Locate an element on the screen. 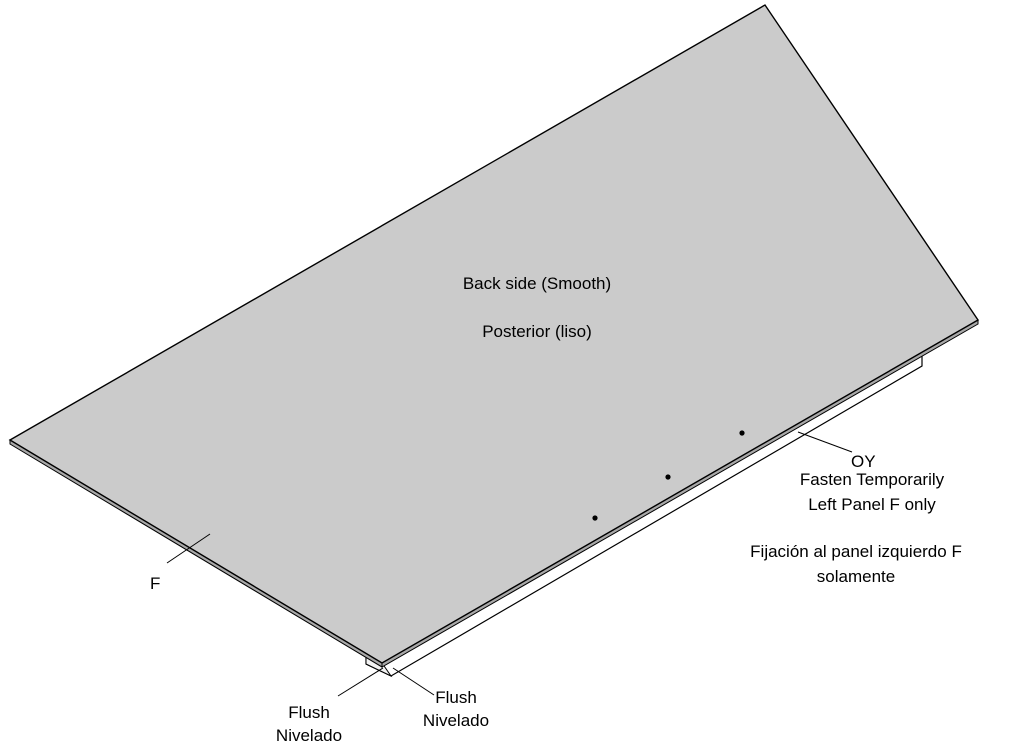 The image size is (1019, 748). fasten-note-es-line2: solamente is located at coordinates (856, 576).